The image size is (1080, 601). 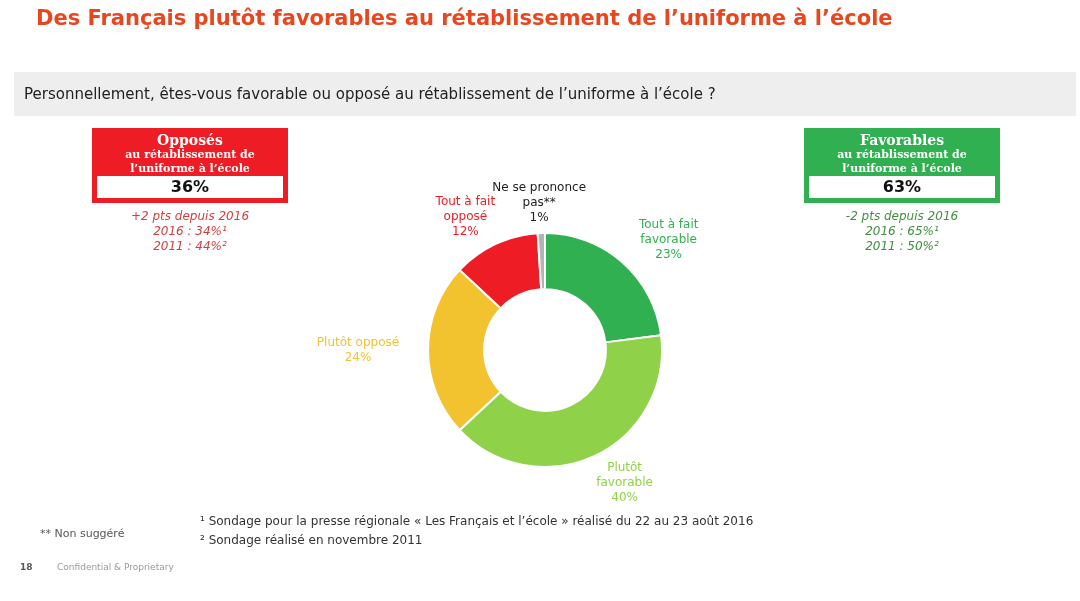 What do you see at coordinates (465, 231) in the screenshot?
I see `data-label: 12%` at bounding box center [465, 231].